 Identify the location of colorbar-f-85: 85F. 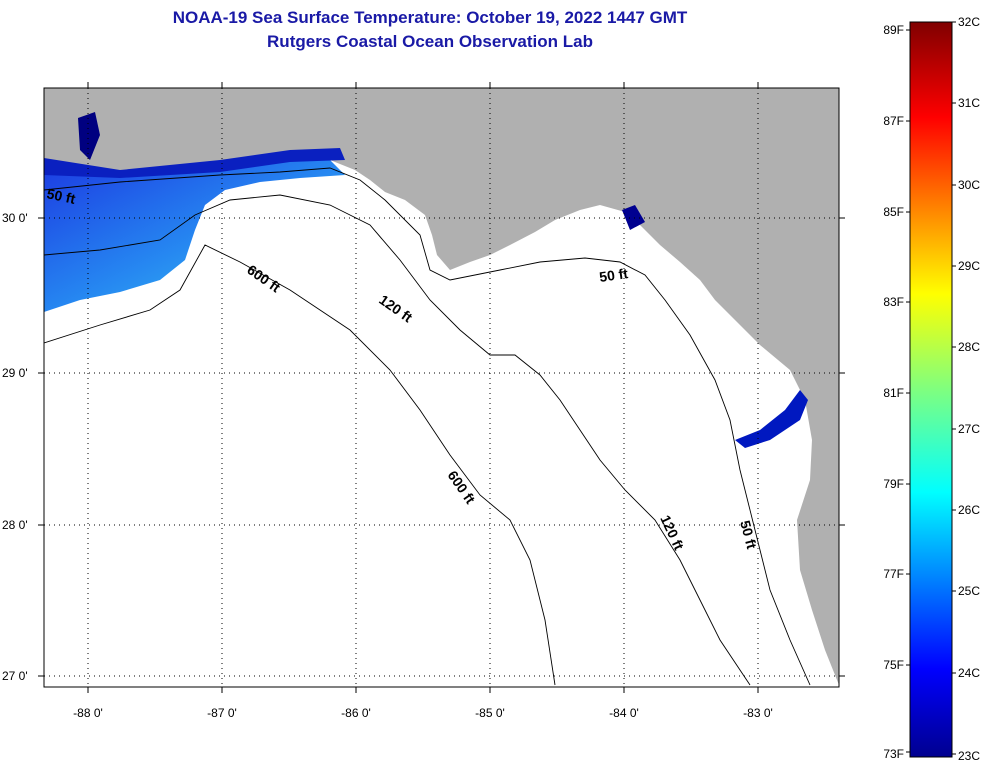
(893, 212).